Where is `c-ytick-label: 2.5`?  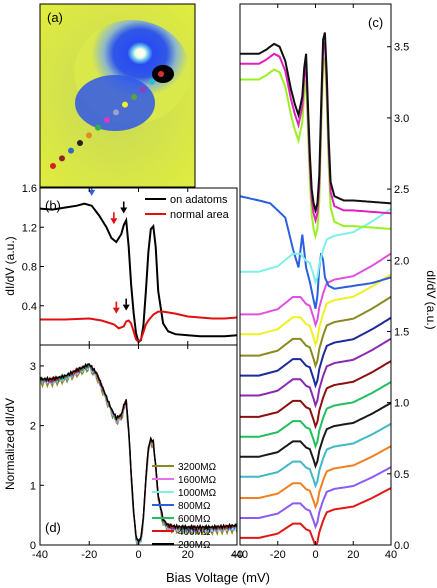
c-ytick-label: 2.5 is located at coordinates (401, 190).